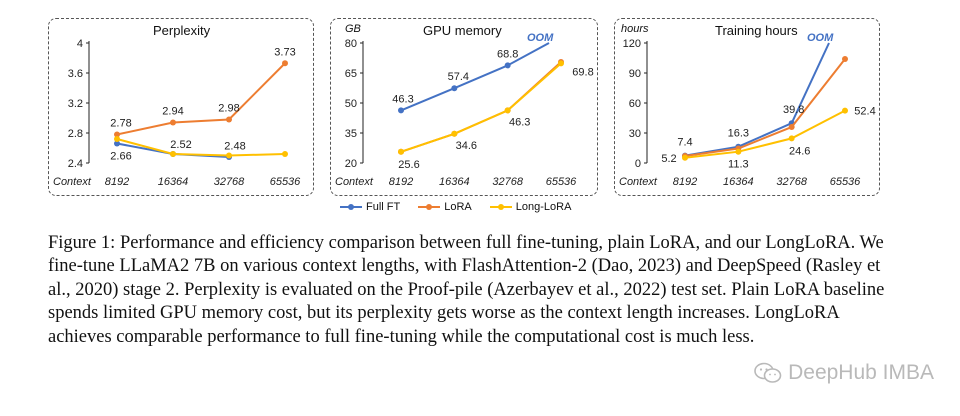  What do you see at coordinates (117, 182) in the screenshot?
I see `perplexity-x-tick-label: 8192` at bounding box center [117, 182].